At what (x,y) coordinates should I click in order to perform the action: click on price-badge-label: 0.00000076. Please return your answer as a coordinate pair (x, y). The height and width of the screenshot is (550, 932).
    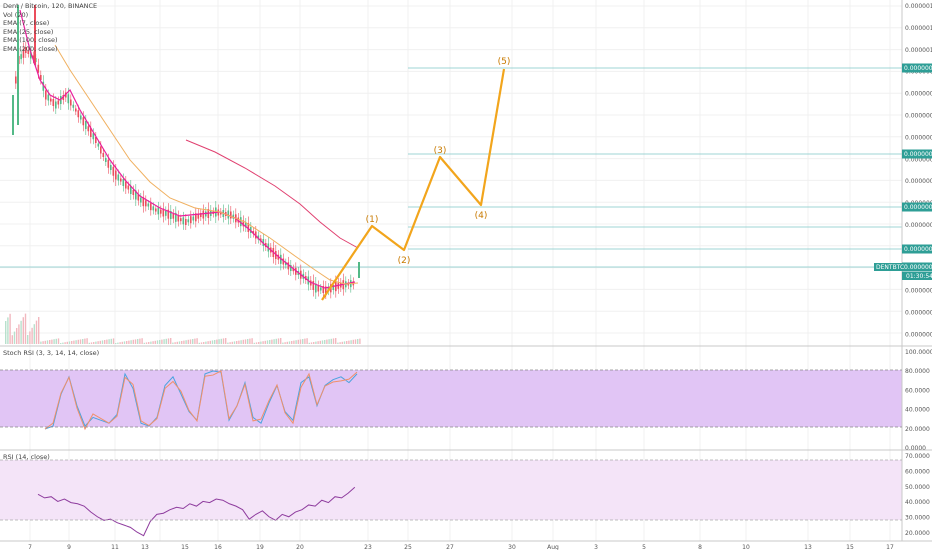
    Looking at the image, I should click on (918, 154).